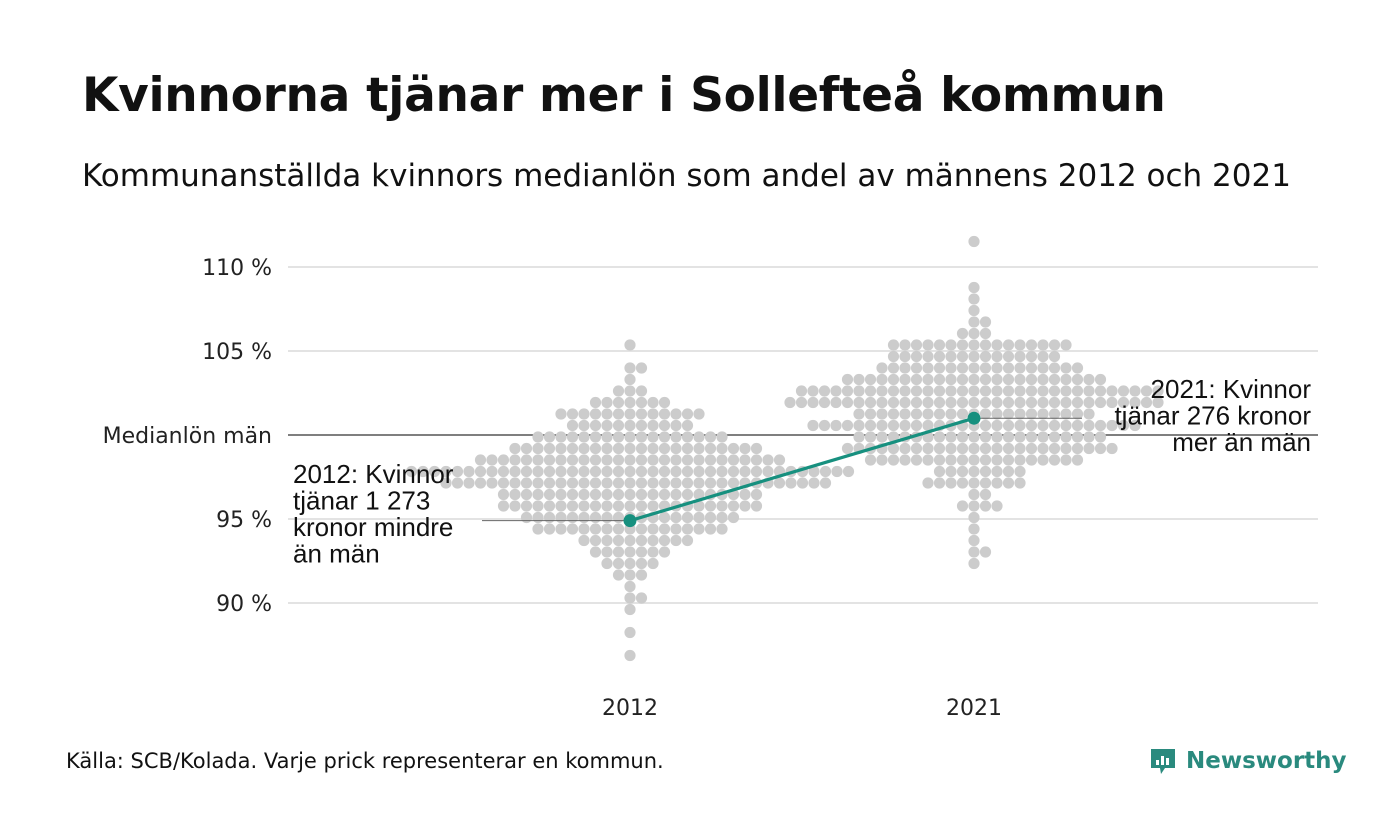 The width and height of the screenshot is (1400, 840). Describe the element at coordinates (1247, 761) in the screenshot. I see `newsworthy-logo: Newsworthy` at that location.